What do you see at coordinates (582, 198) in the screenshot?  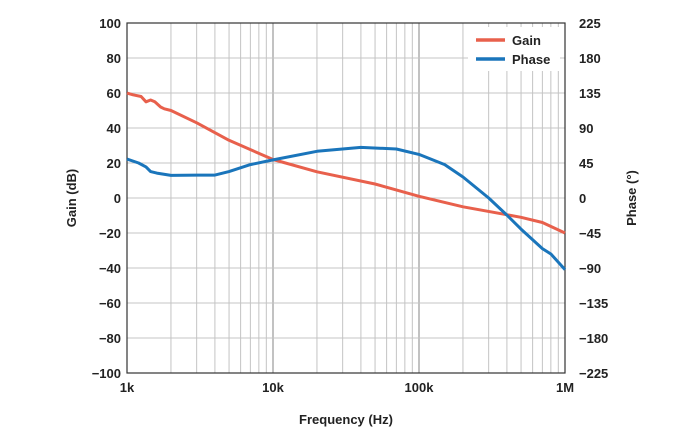 I see `y2-tick-label: 0` at bounding box center [582, 198].